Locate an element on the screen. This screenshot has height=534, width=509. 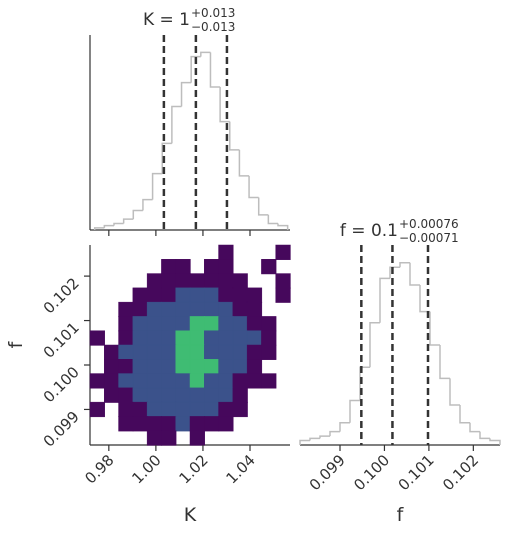
title: K = 1 is located at coordinates (166, 20).